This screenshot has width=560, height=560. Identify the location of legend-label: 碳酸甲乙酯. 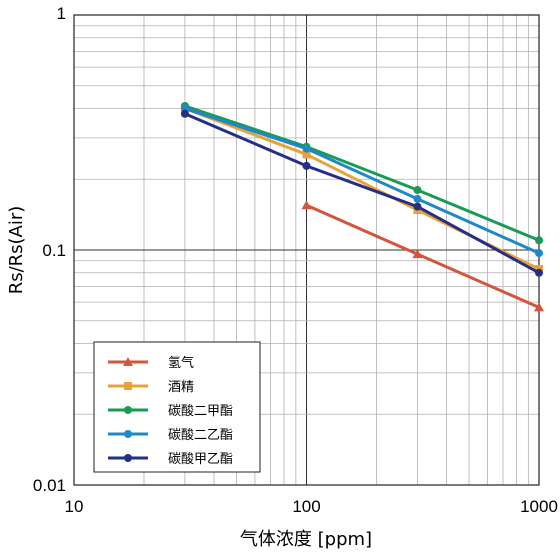
(200, 459).